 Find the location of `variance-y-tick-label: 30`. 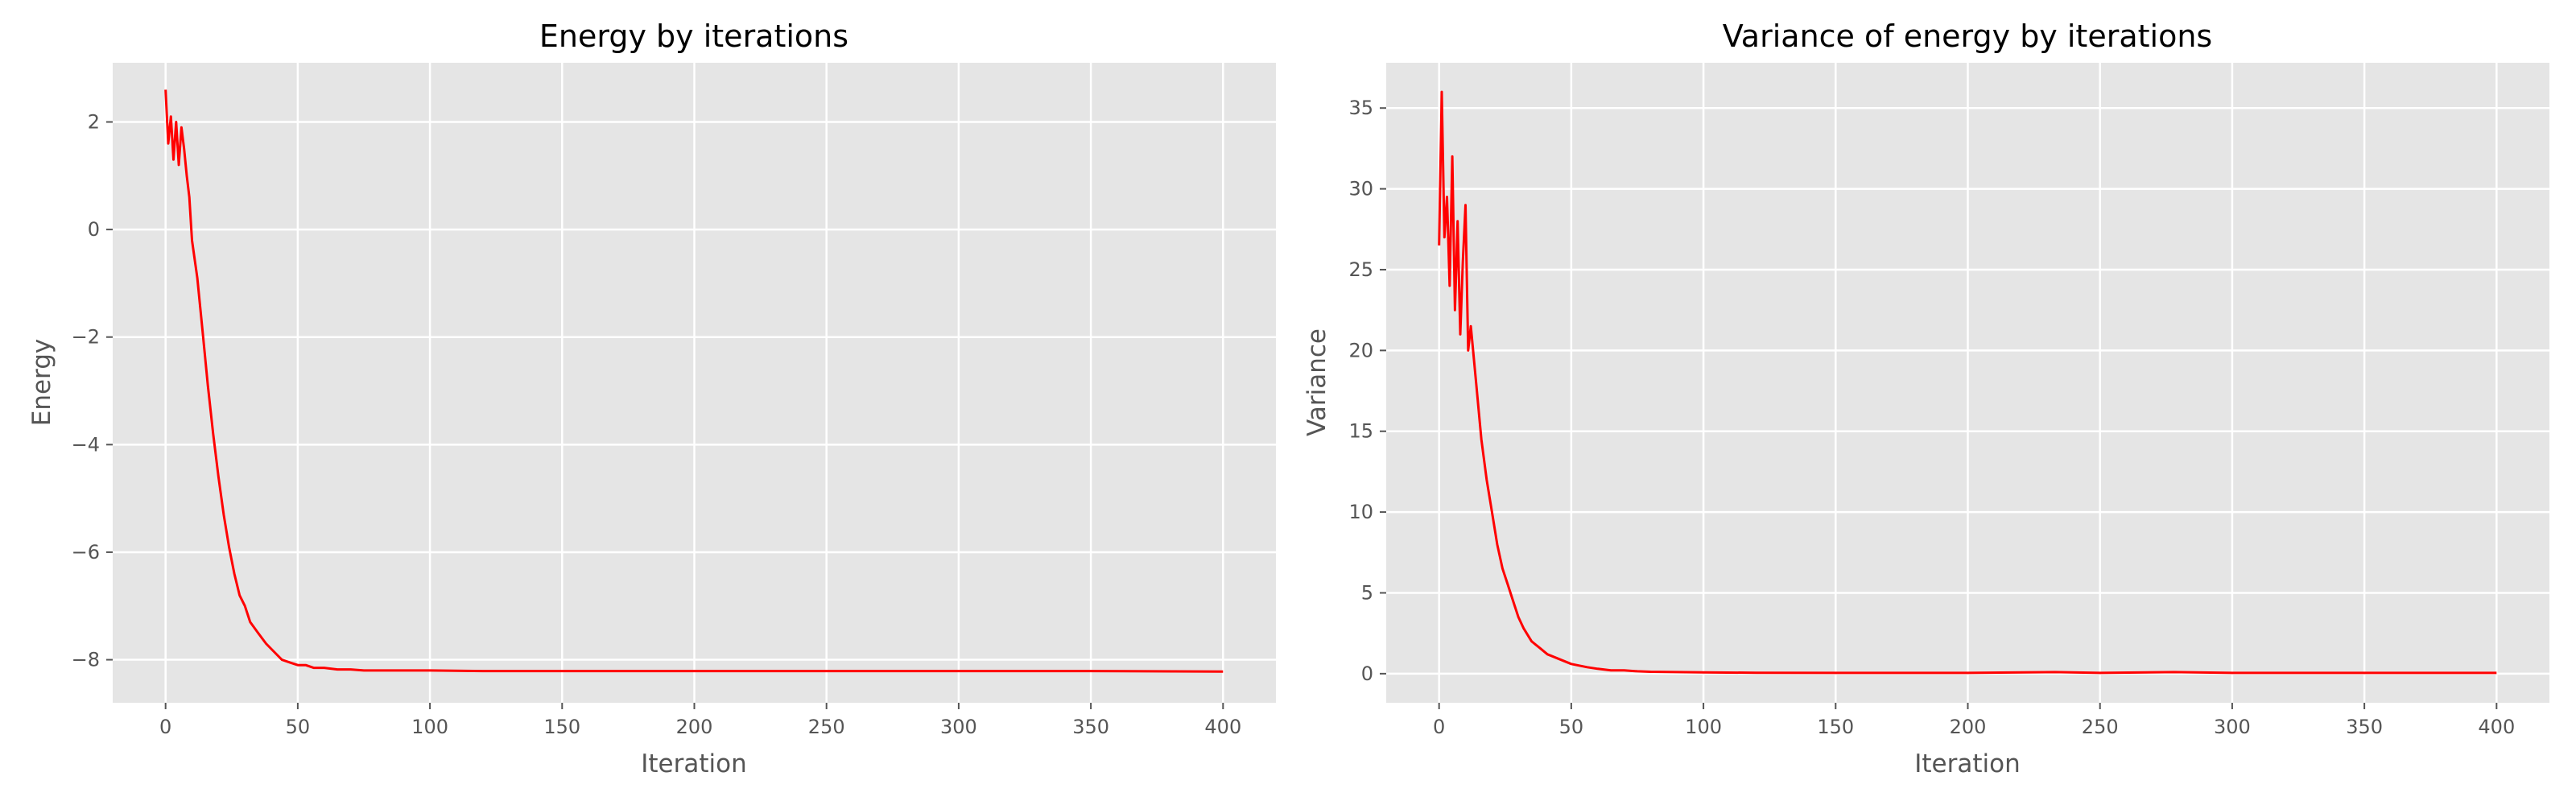

variance-y-tick-label: 30 is located at coordinates (1360, 189).